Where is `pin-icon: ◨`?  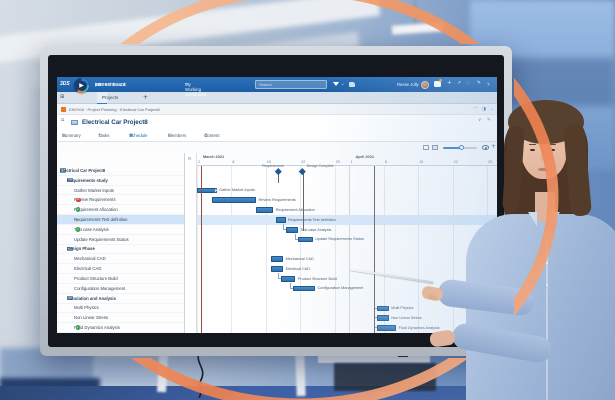
pin-icon: ◨ is located at coordinates (484, 108).